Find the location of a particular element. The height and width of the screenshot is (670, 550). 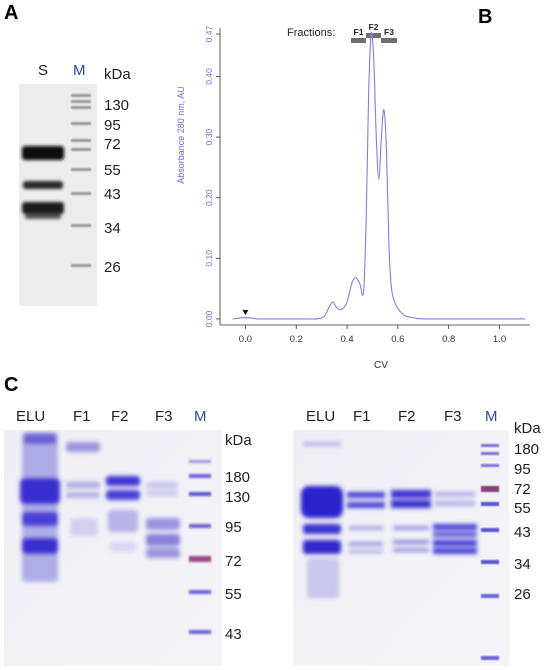

y-tick-label: 0.20 is located at coordinates (209, 197).